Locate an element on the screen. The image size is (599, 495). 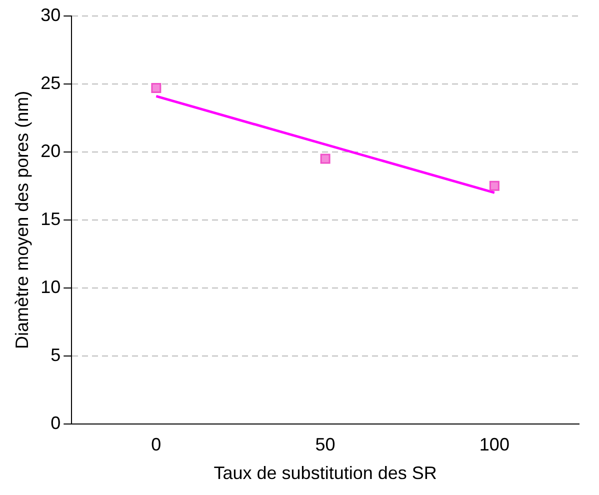
x-tick-label: 0 is located at coordinates (156, 444).